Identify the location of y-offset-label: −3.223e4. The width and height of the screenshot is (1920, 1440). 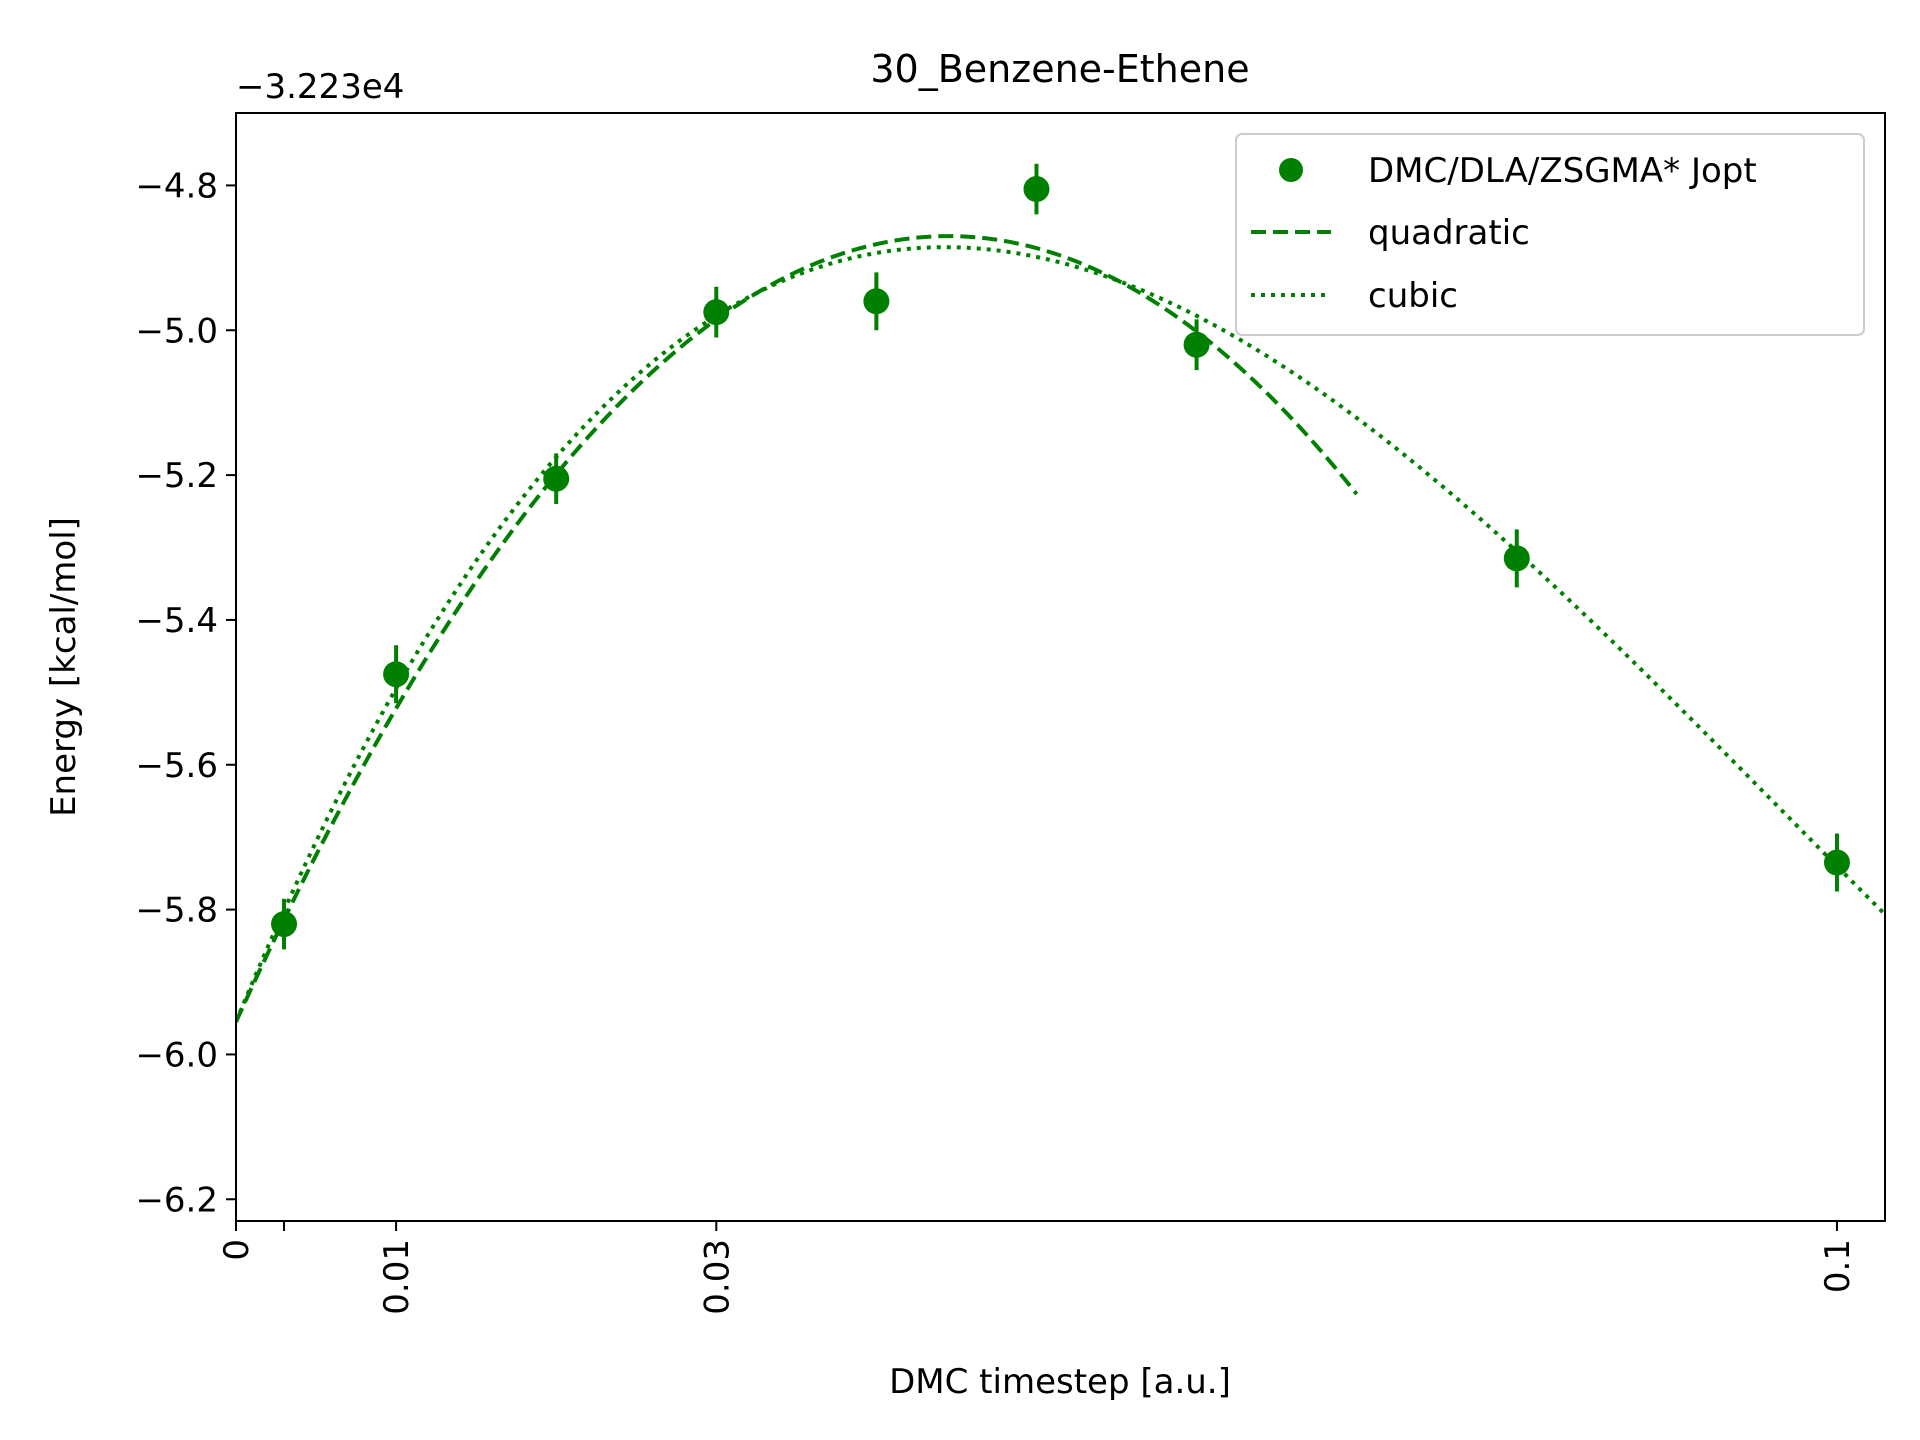
(320, 87).